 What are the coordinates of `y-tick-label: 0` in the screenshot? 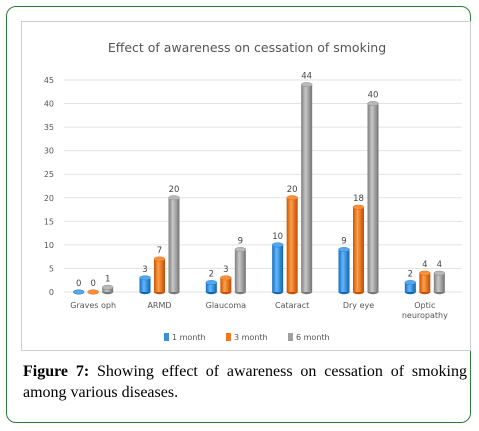 It's located at (51, 292).